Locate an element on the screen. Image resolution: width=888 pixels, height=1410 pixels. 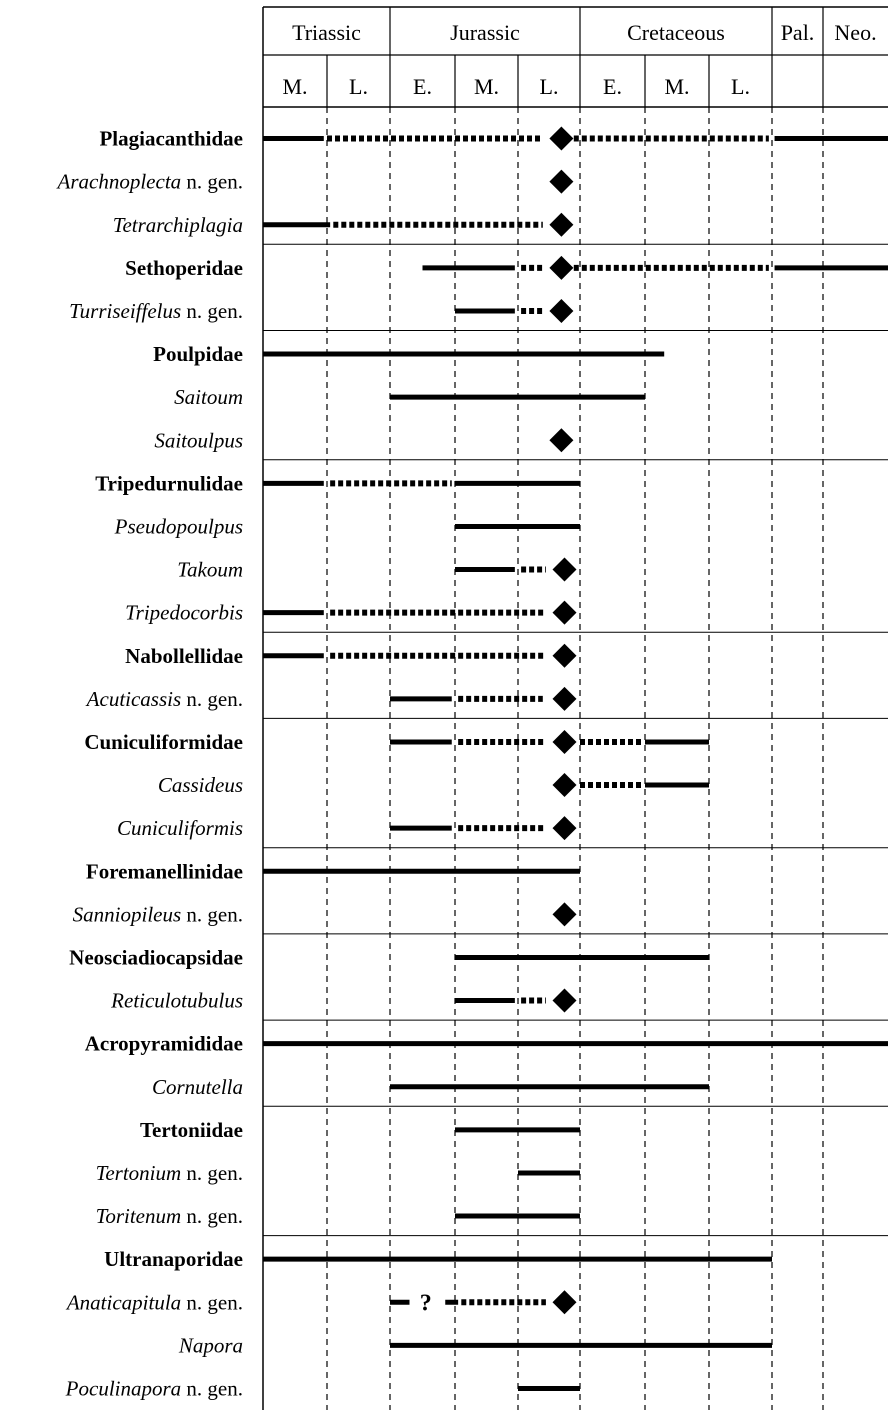
taxon-label-cornutella: Cornutella is located at coordinates (197, 1087).